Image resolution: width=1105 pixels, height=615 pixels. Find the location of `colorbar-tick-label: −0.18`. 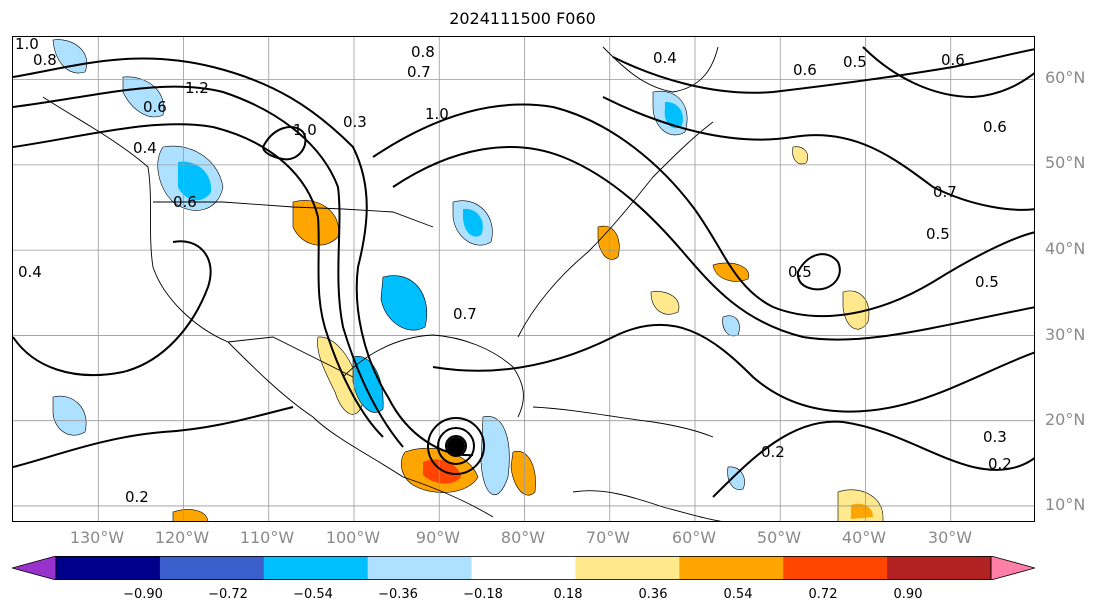

colorbar-tick-label: −0.18 is located at coordinates (483, 594).